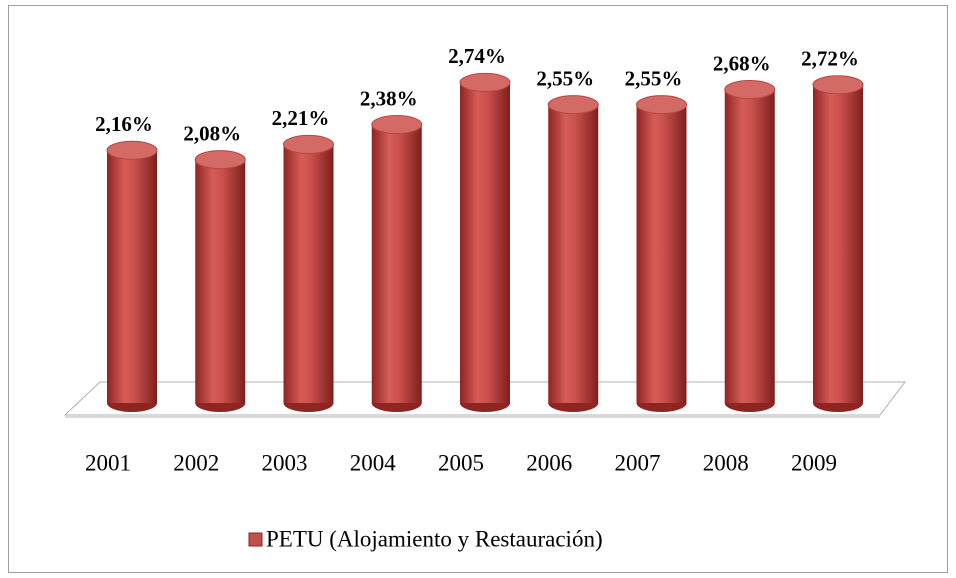  I want to click on data-label: 2,21%, so click(301, 118).